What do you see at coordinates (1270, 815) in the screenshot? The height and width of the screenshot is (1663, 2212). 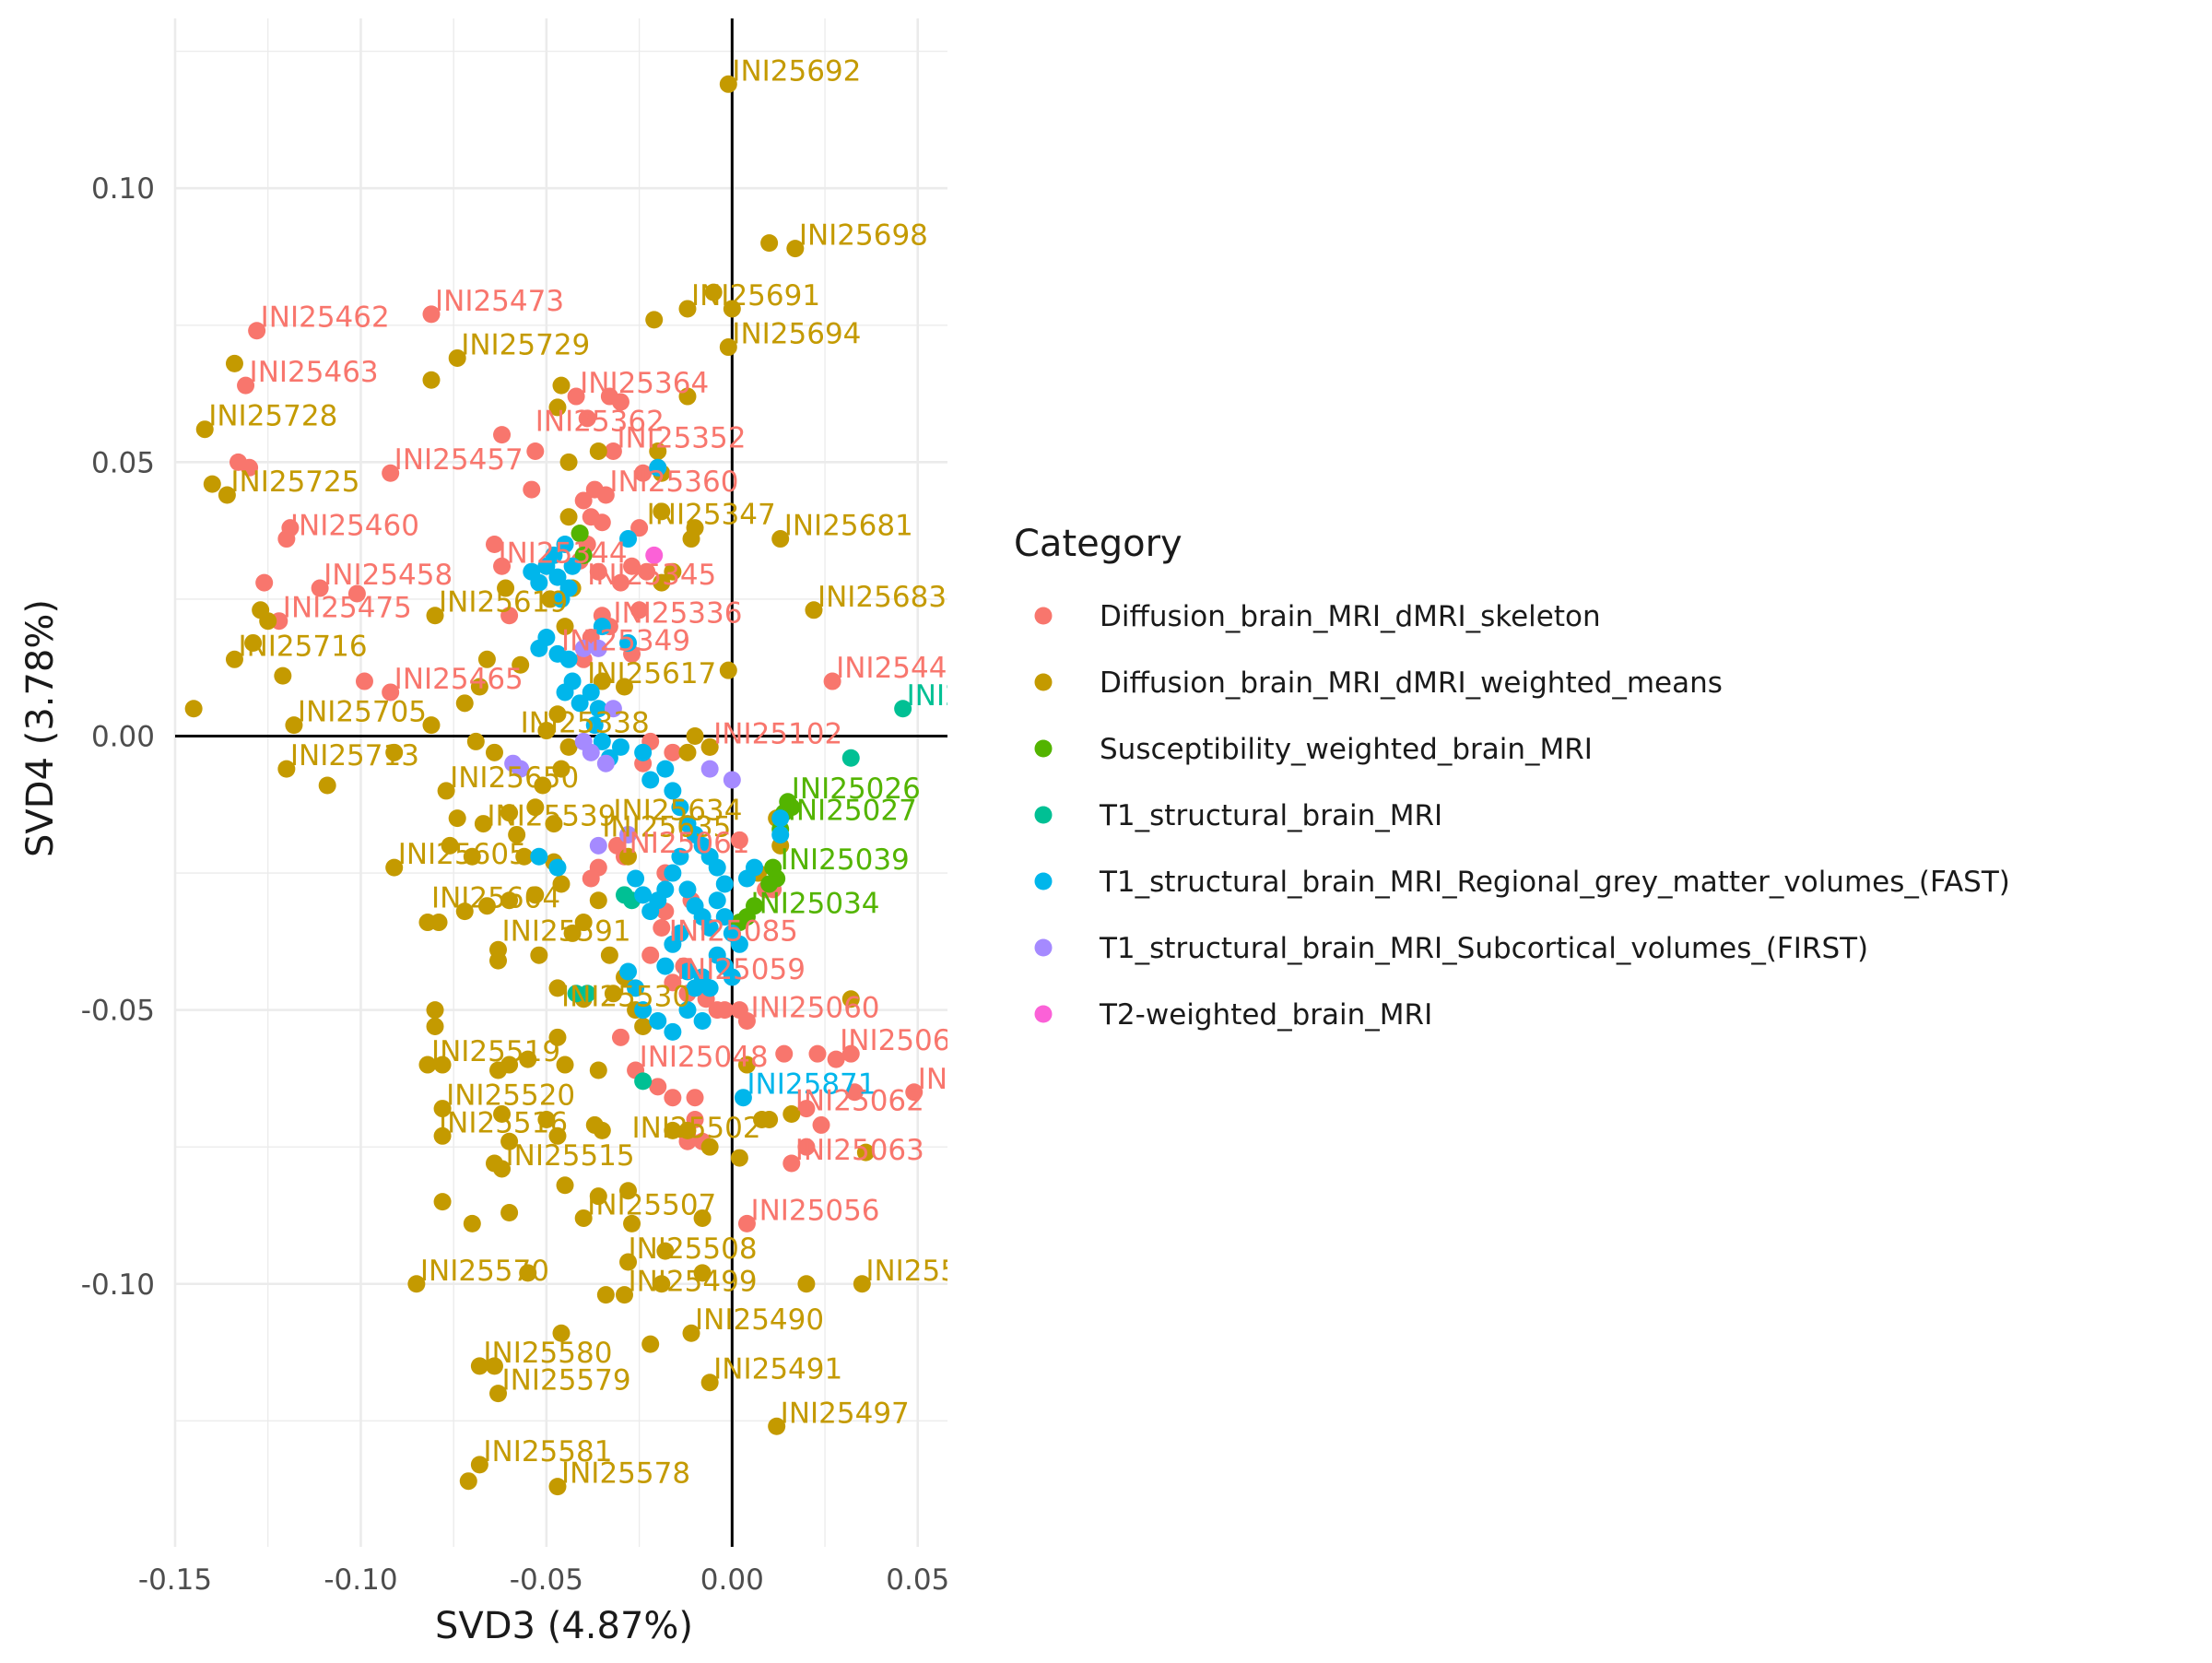 I see `legend-label: T1_structural_brain_MRI` at bounding box center [1270, 815].